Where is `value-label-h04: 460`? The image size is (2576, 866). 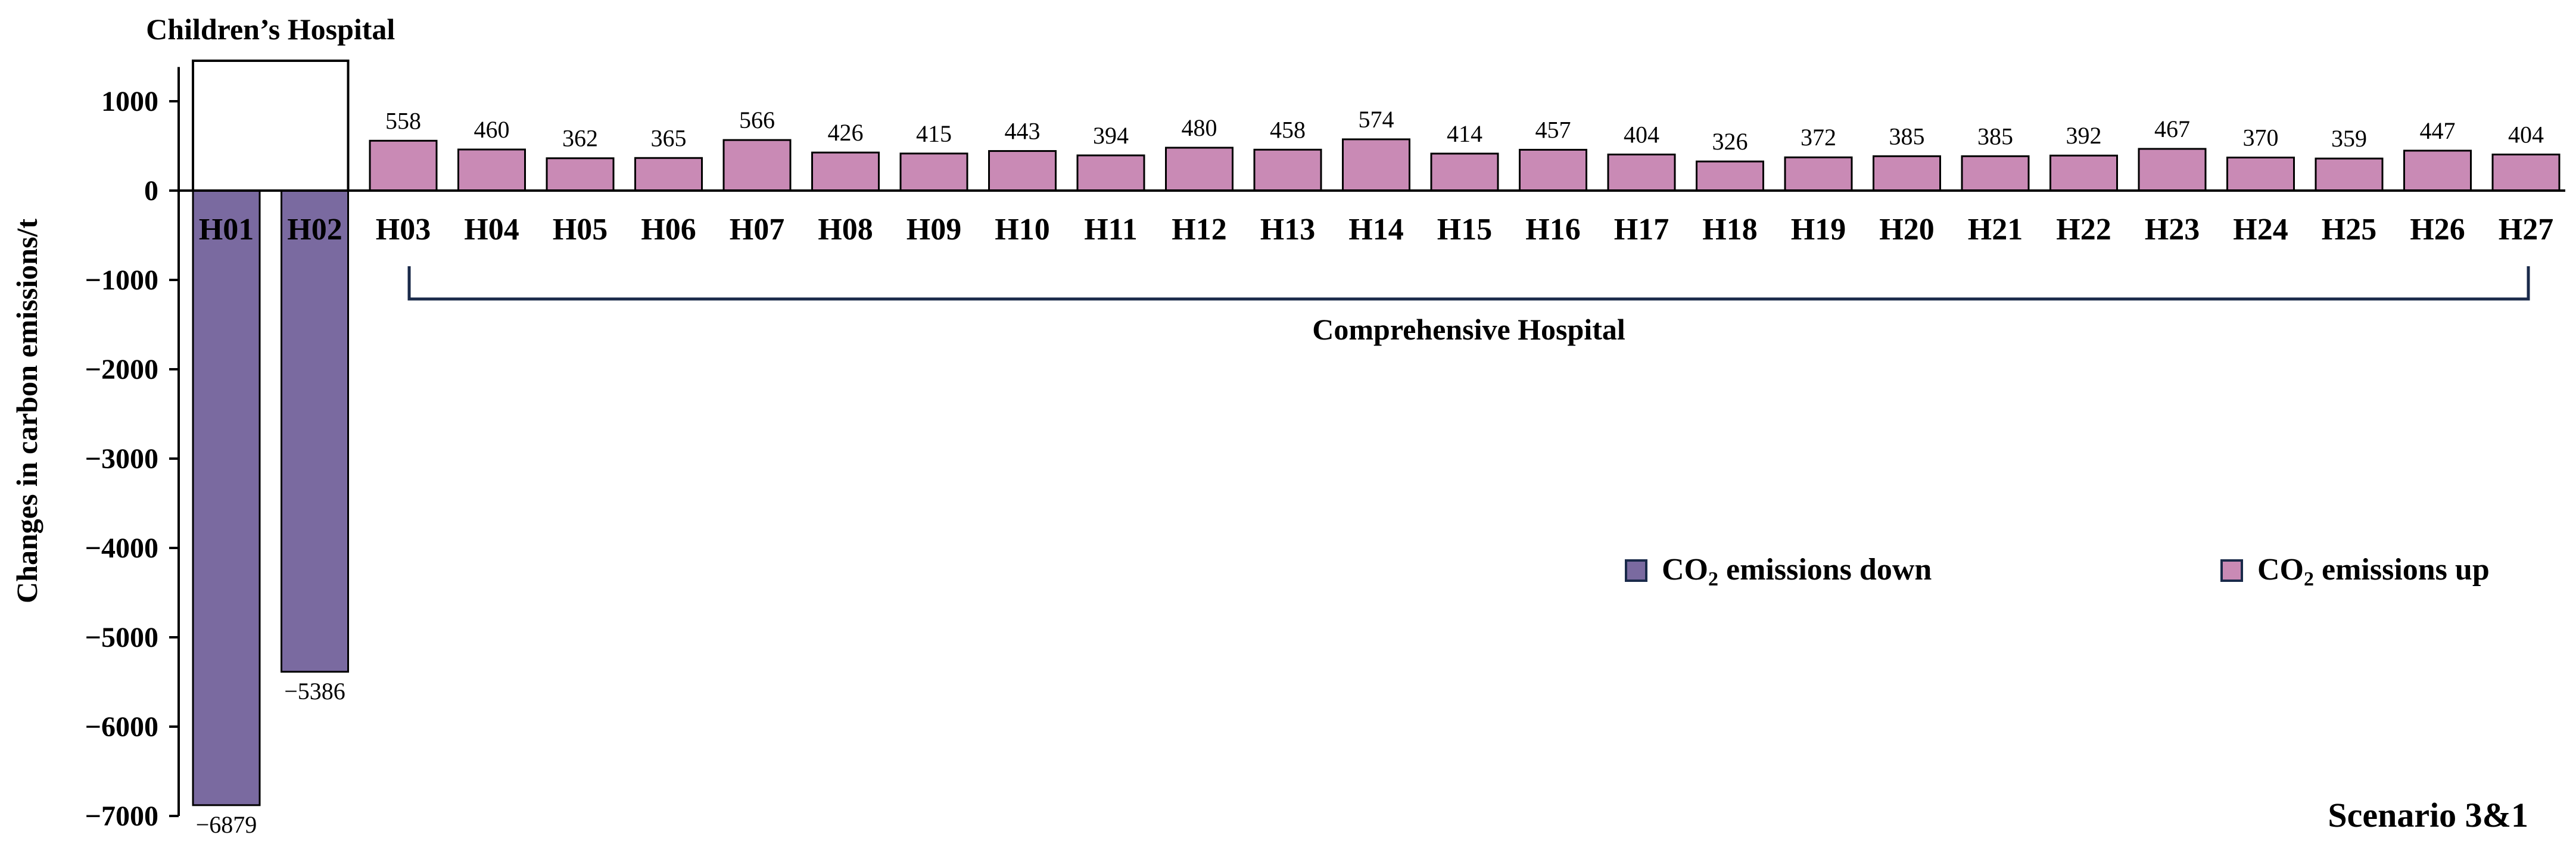 value-label-h04: 460 is located at coordinates (492, 129).